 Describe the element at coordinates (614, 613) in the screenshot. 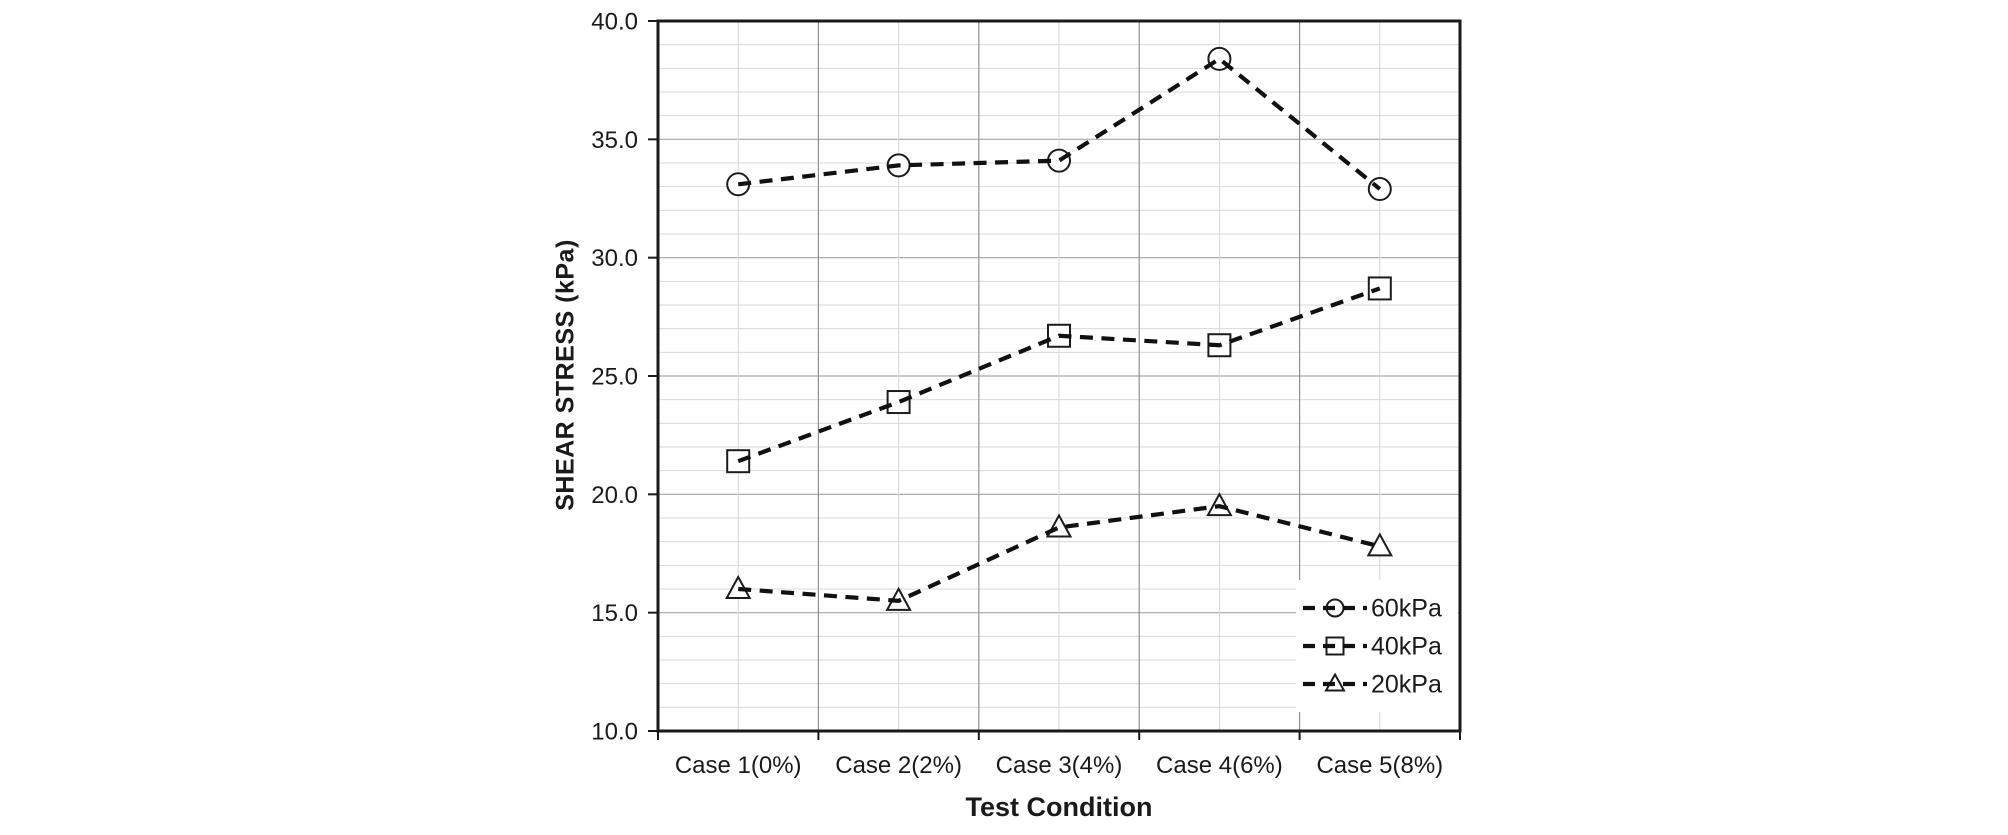

I see `y-tick-label: 15.0` at that location.